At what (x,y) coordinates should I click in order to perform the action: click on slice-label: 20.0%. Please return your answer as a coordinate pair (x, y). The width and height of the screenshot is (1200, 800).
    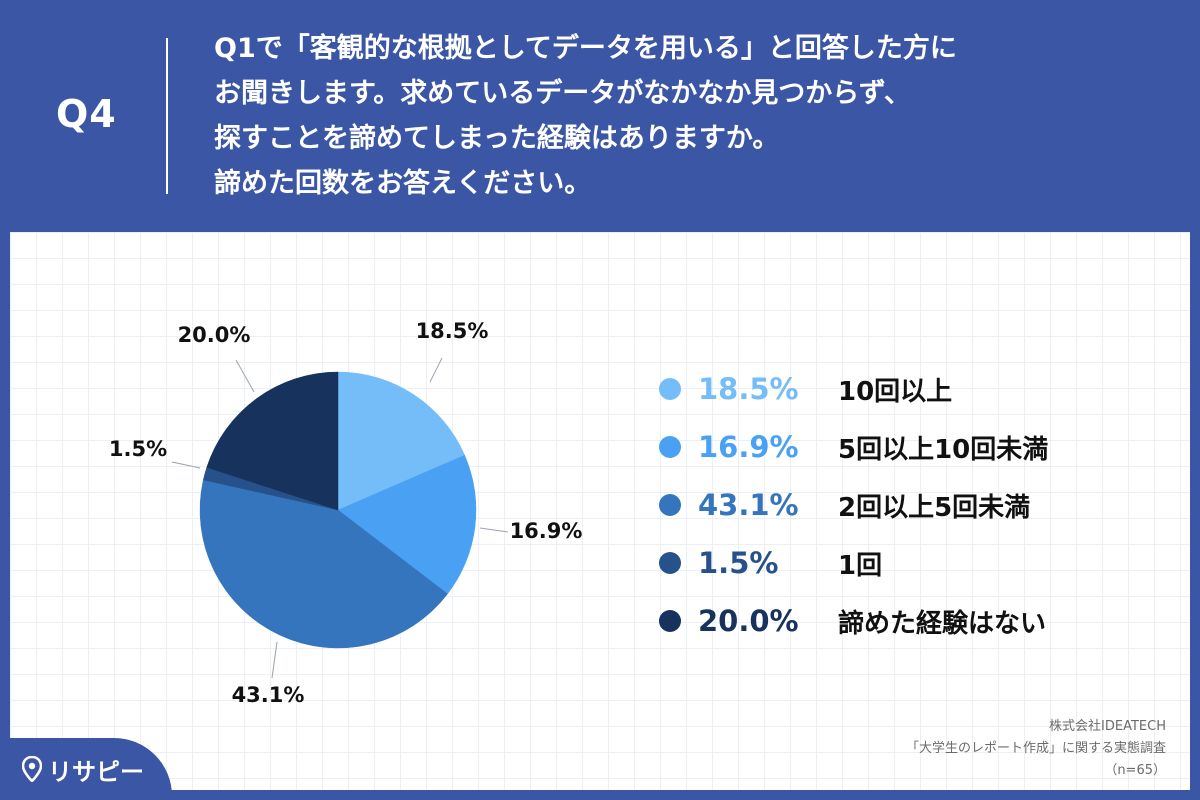
    Looking at the image, I should click on (214, 335).